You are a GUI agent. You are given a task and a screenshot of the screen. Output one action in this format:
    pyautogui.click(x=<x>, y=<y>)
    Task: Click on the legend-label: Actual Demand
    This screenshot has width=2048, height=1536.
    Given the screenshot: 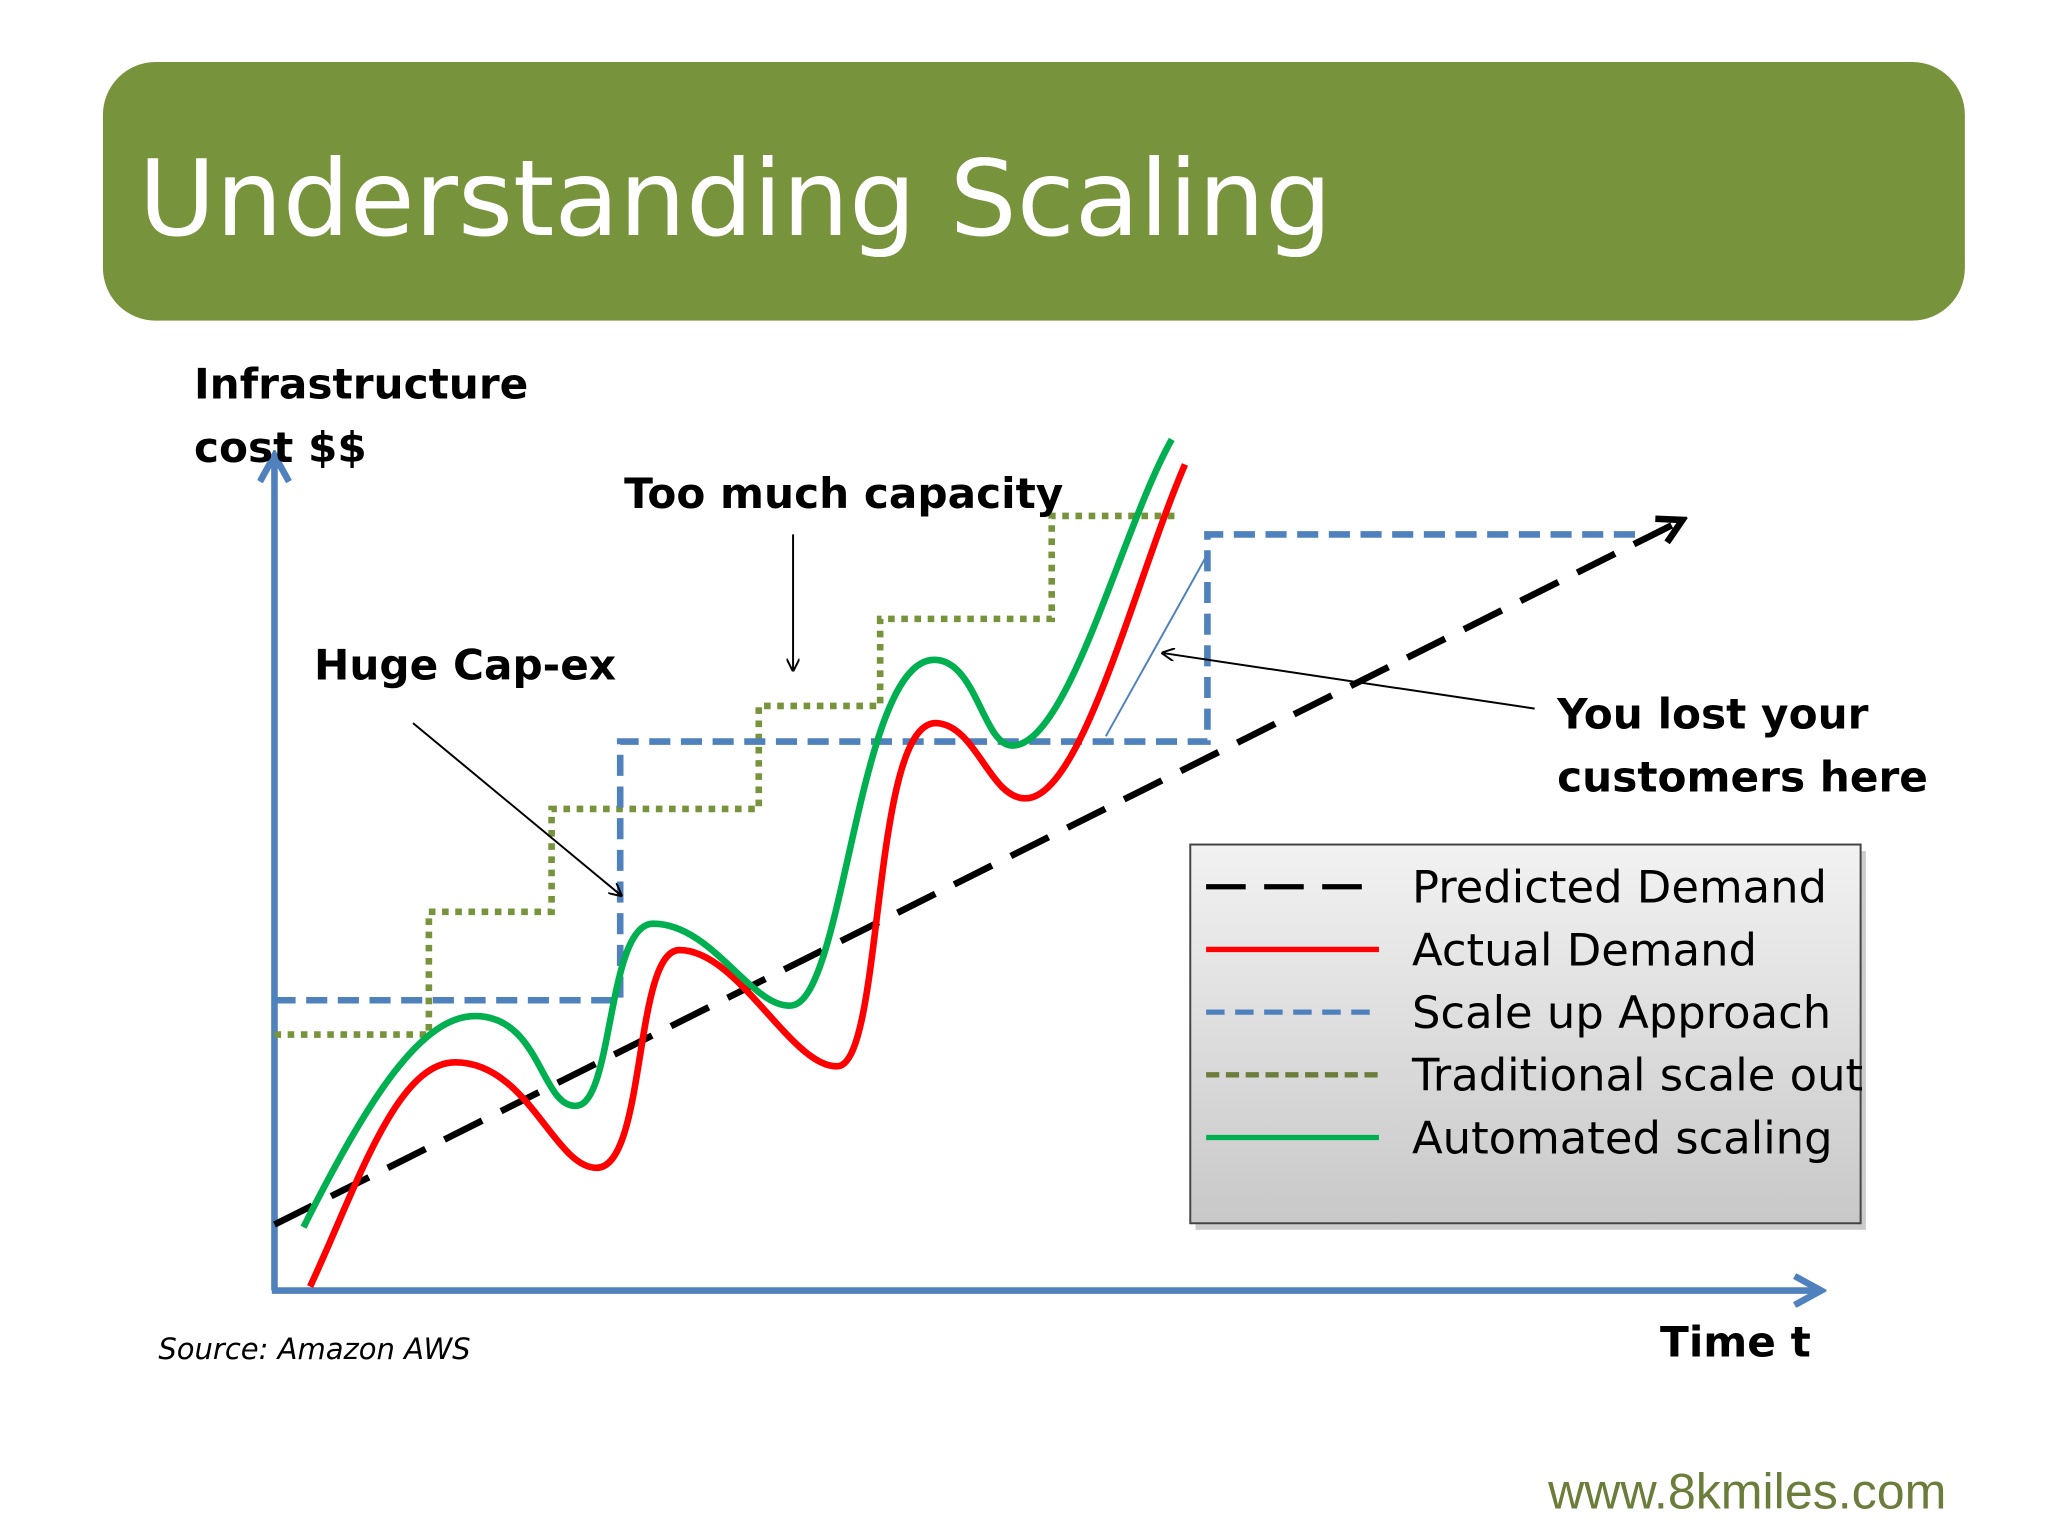 What is the action you would take?
    pyautogui.click(x=1584, y=949)
    